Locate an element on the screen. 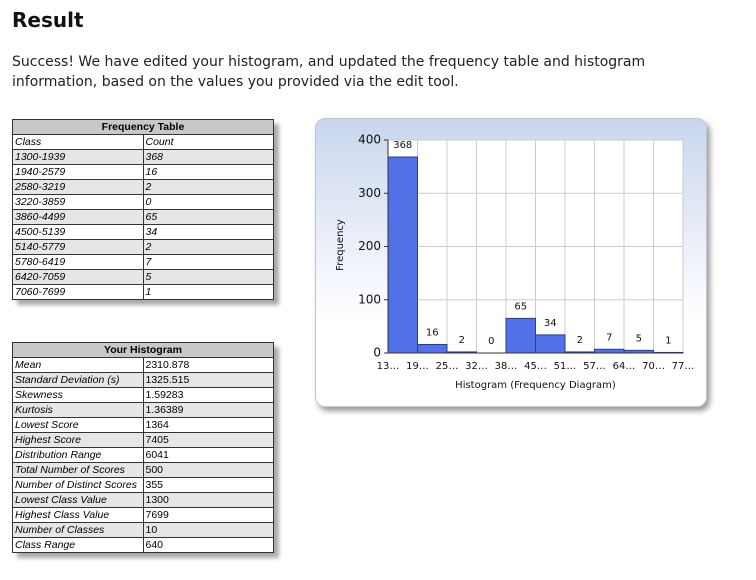 This screenshot has height=580, width=756. row: Mean 2310.878 is located at coordinates (143, 365).